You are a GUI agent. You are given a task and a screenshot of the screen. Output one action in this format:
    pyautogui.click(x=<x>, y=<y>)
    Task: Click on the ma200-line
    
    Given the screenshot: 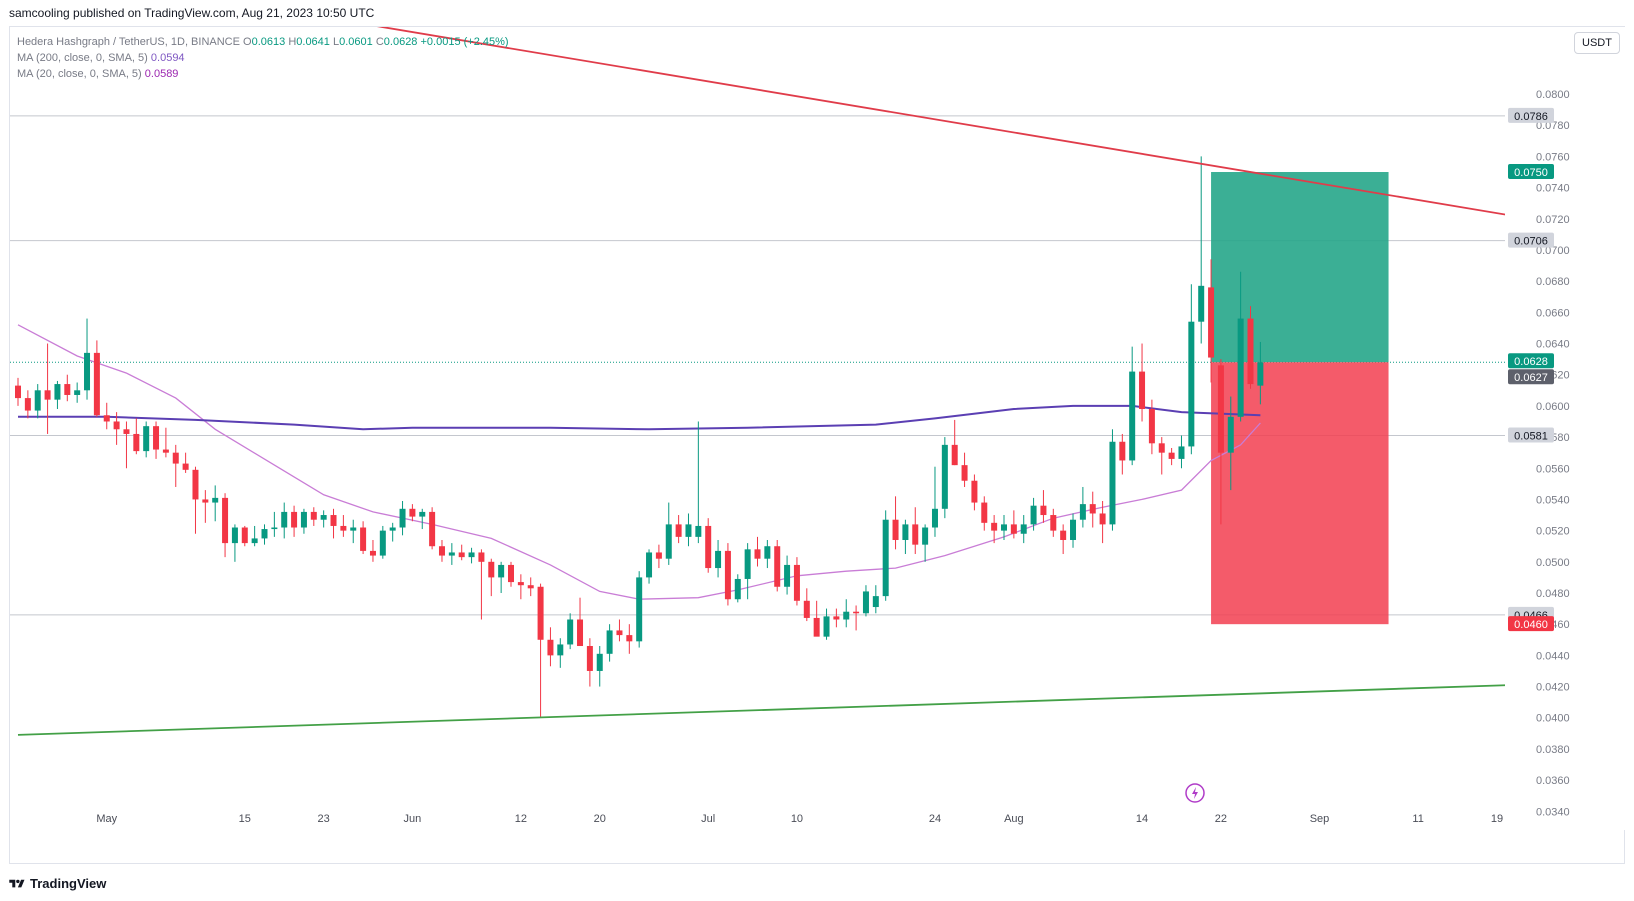 What is the action you would take?
    pyautogui.click(x=639, y=417)
    